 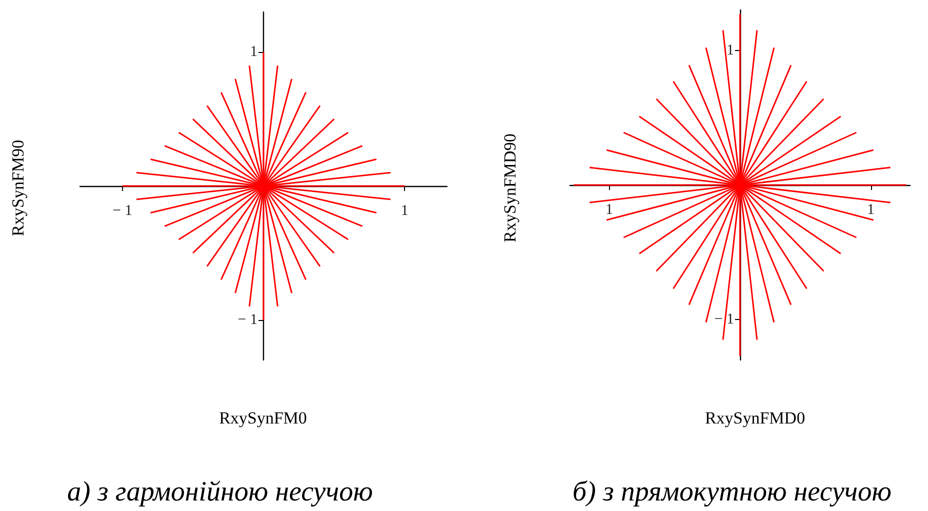 What do you see at coordinates (510, 188) in the screenshot?
I see `y-axis-title: RxySynFMD90` at bounding box center [510, 188].